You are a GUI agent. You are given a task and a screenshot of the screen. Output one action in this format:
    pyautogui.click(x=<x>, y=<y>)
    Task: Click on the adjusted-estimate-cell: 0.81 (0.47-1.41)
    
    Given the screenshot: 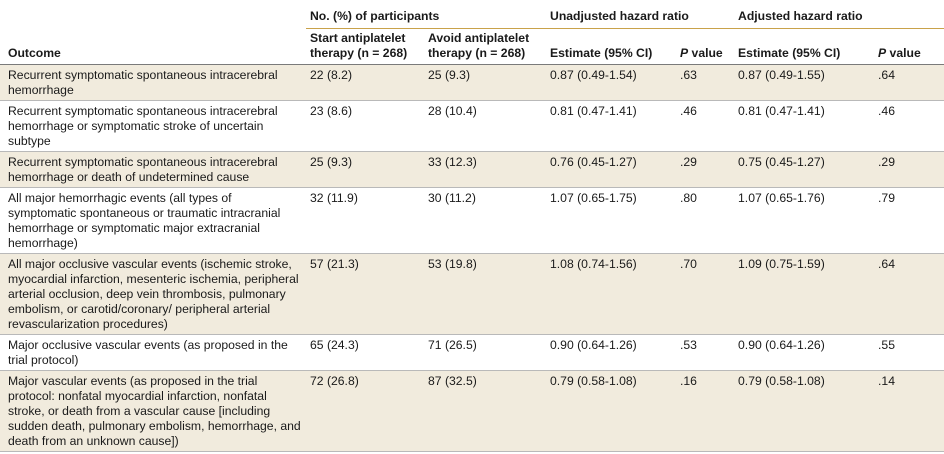 What is the action you would take?
    pyautogui.click(x=781, y=111)
    